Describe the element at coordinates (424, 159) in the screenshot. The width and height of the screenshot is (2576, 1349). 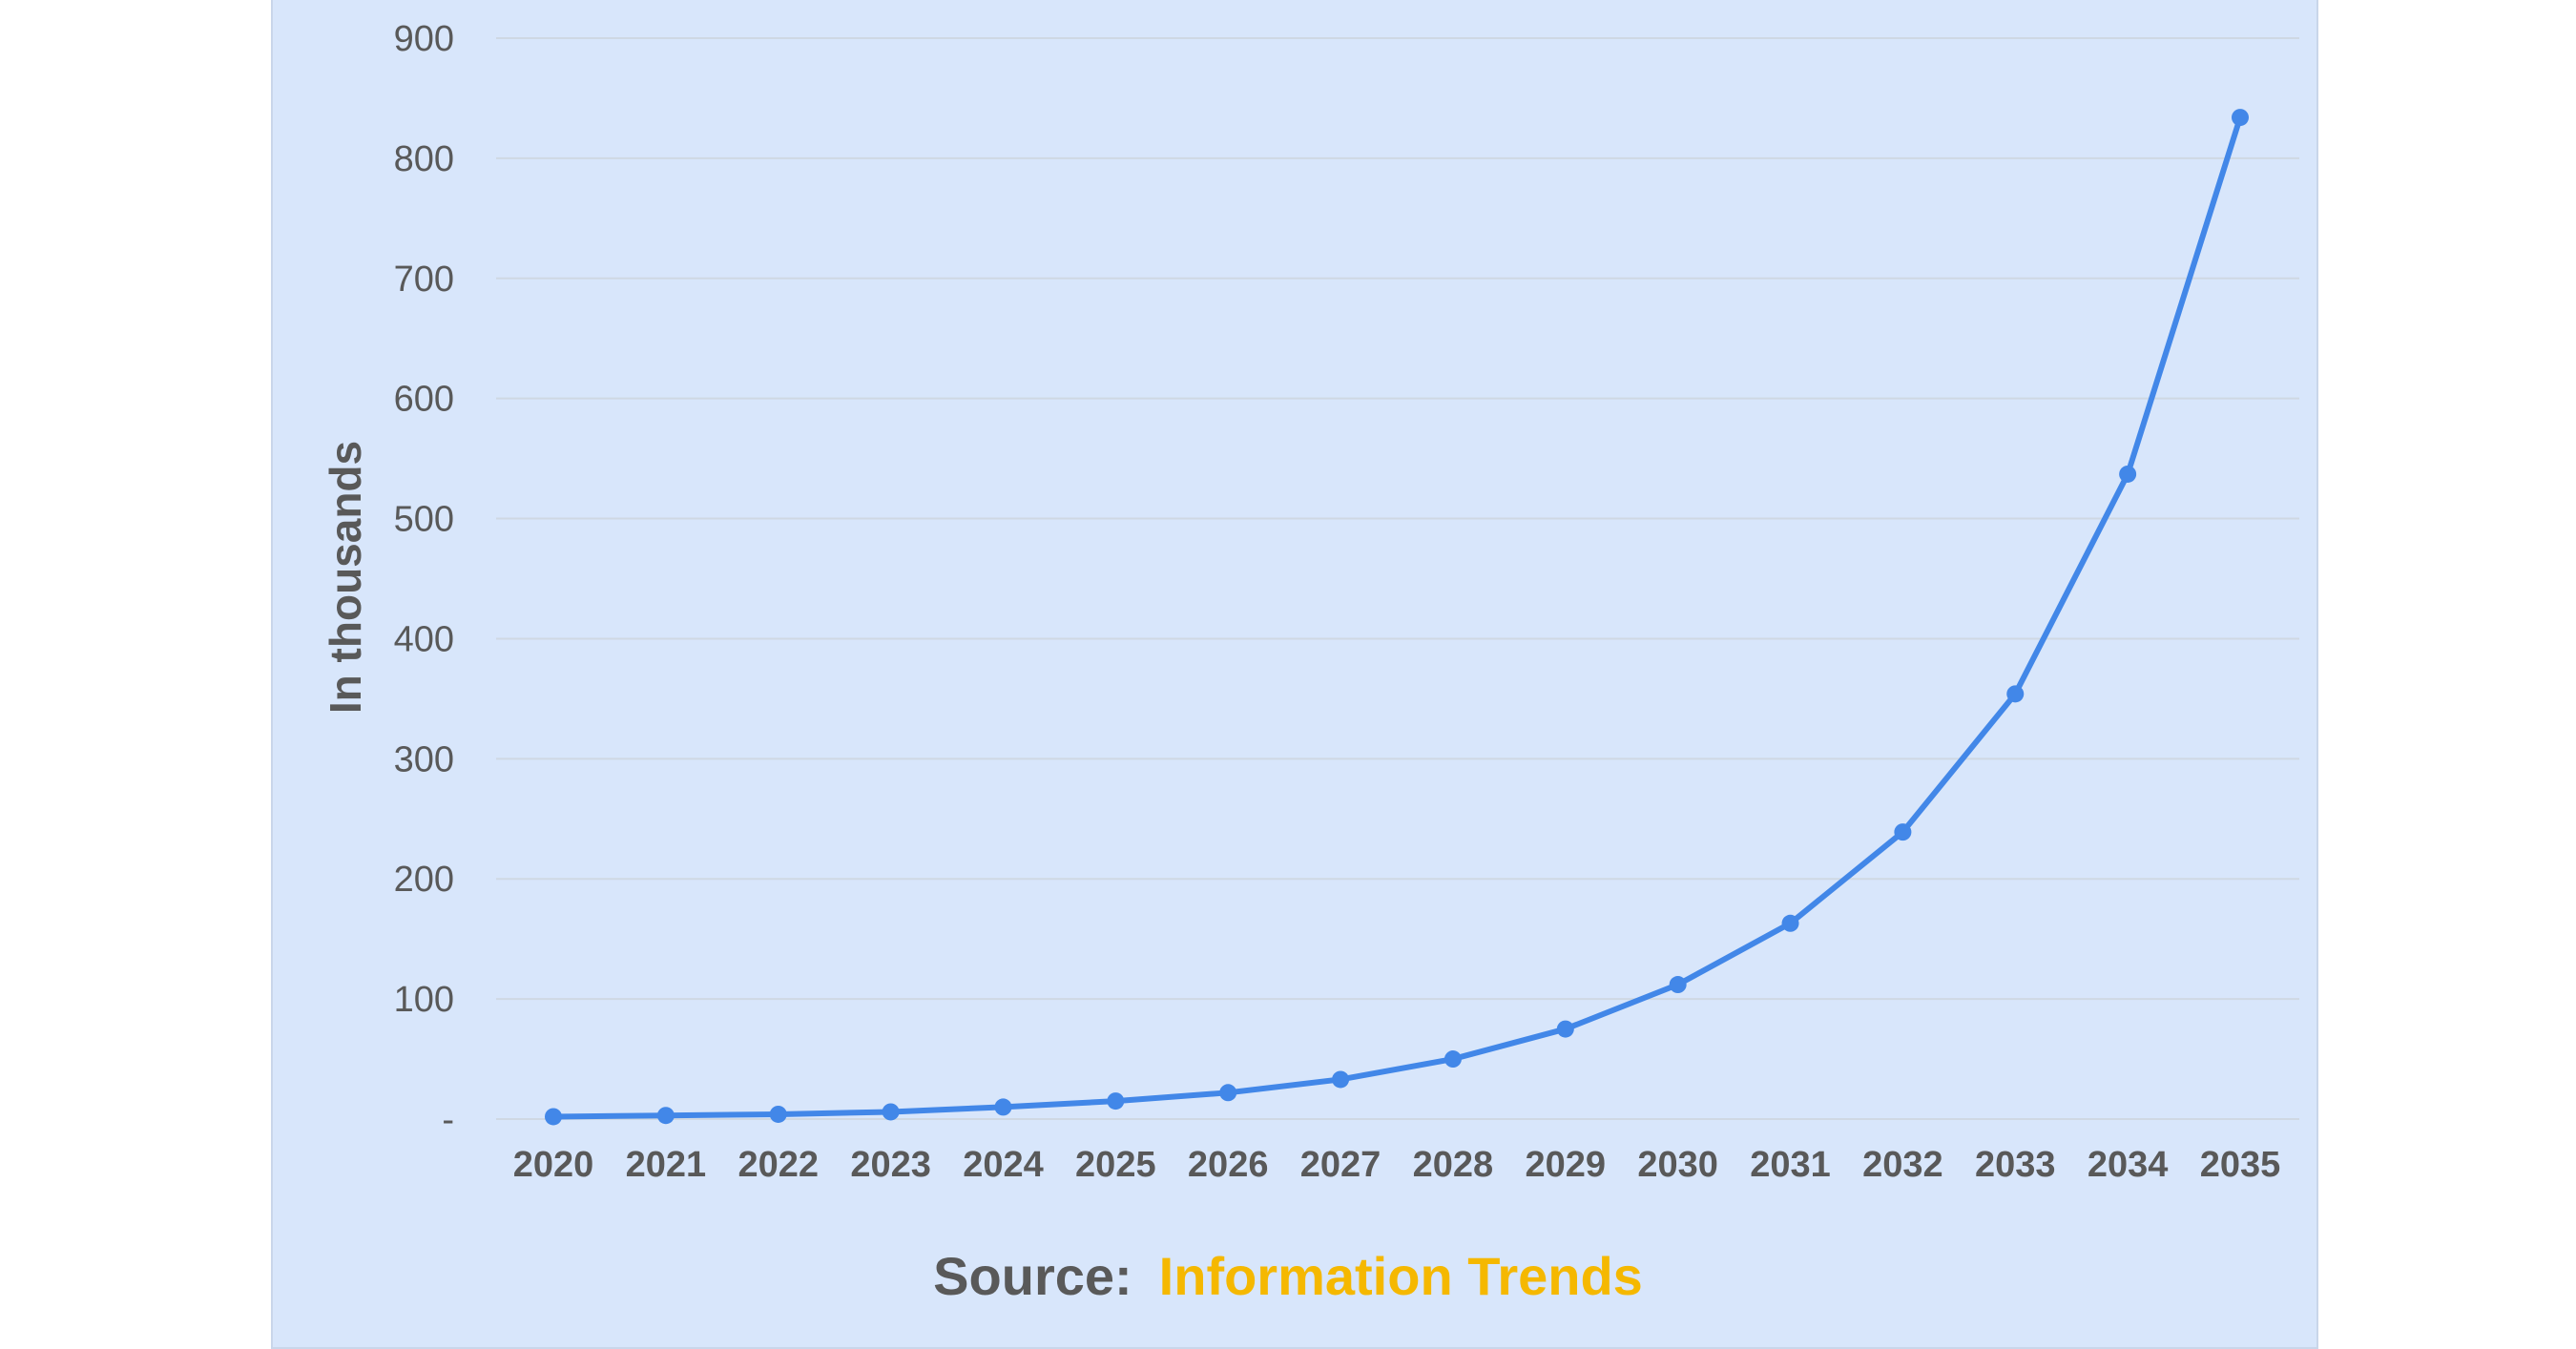
I see `y-tick-label: 800` at that location.